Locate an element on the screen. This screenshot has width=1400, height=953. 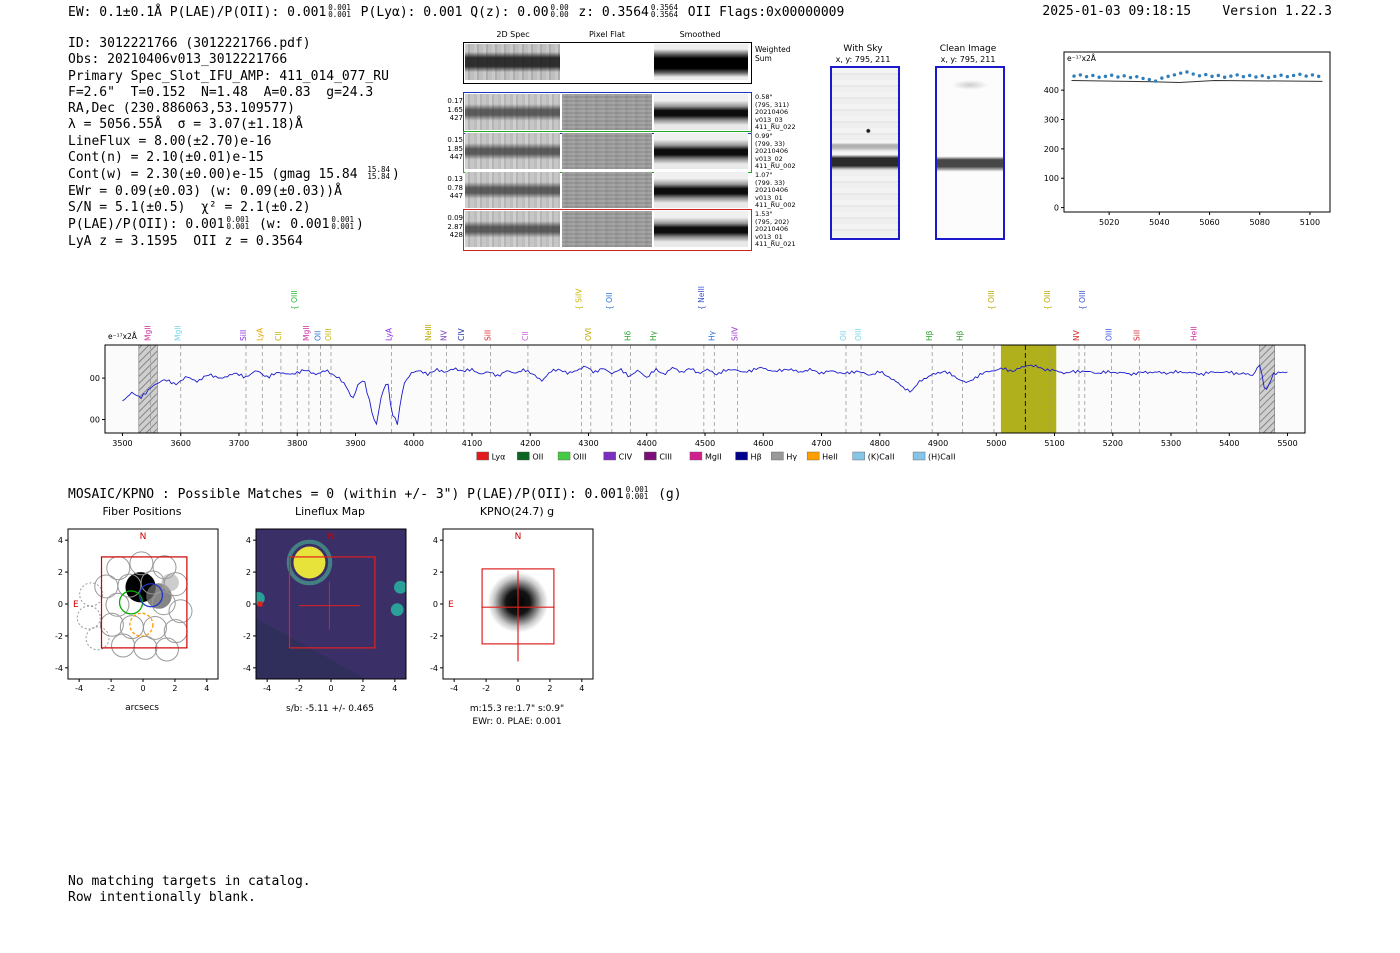
fiber-positions-plot: -4 -4 -2 -2 0 0 2 2 4 4 N E is located at coordinates (142, 612).